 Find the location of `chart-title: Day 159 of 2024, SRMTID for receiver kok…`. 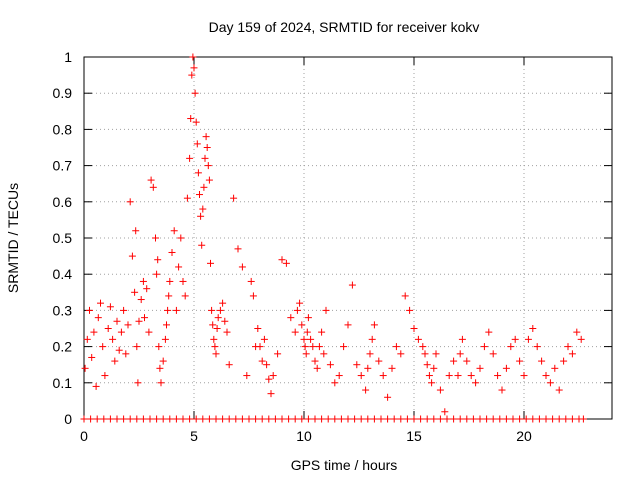

chart-title: Day 159 of 2024, SRMTID for receiver kok… is located at coordinates (344, 27).